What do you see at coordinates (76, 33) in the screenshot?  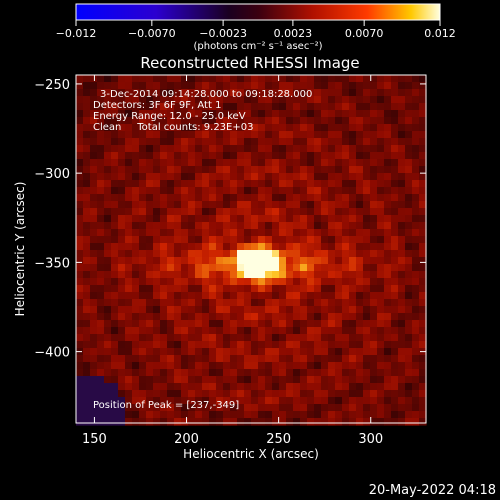 I see `colorbar-tick-label: −0.012` at bounding box center [76, 33].